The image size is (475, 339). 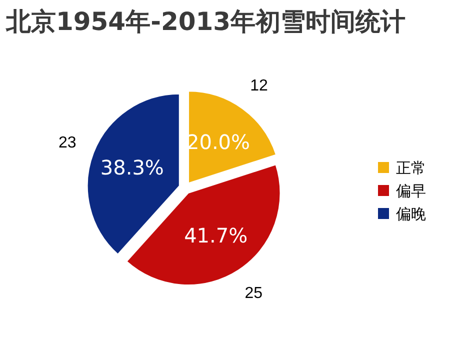 What do you see at coordinates (253, 293) in the screenshot?
I see `data-label: 25` at bounding box center [253, 293].